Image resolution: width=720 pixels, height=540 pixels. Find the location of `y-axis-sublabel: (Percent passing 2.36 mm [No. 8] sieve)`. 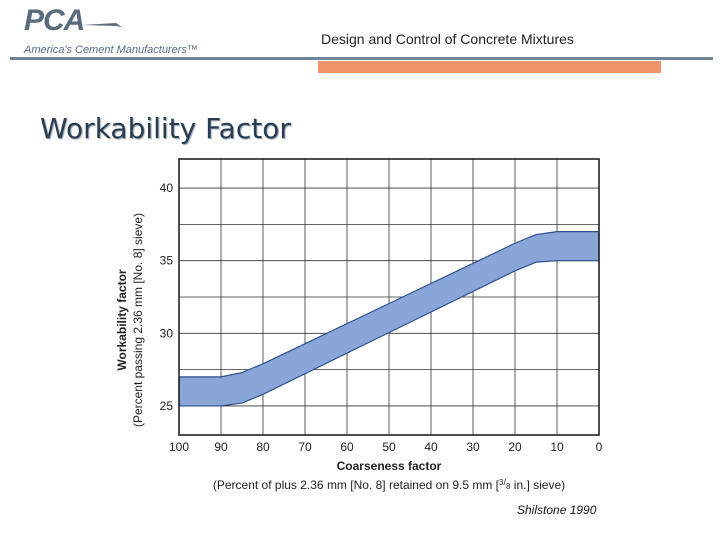

y-axis-sublabel: (Percent passing 2.36 mm [No. 8] sieve) is located at coordinates (138, 320).